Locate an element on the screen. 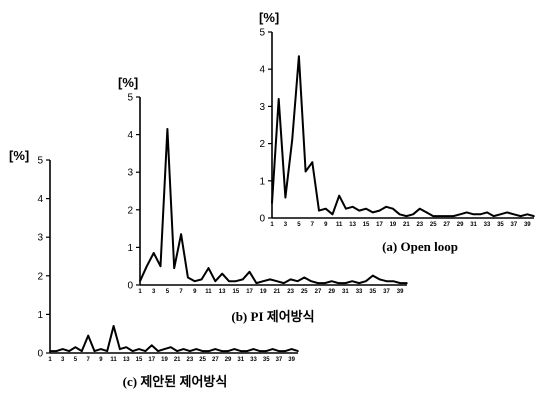 This screenshot has width=550, height=403. x-tick-label: 31 is located at coordinates (473, 225).